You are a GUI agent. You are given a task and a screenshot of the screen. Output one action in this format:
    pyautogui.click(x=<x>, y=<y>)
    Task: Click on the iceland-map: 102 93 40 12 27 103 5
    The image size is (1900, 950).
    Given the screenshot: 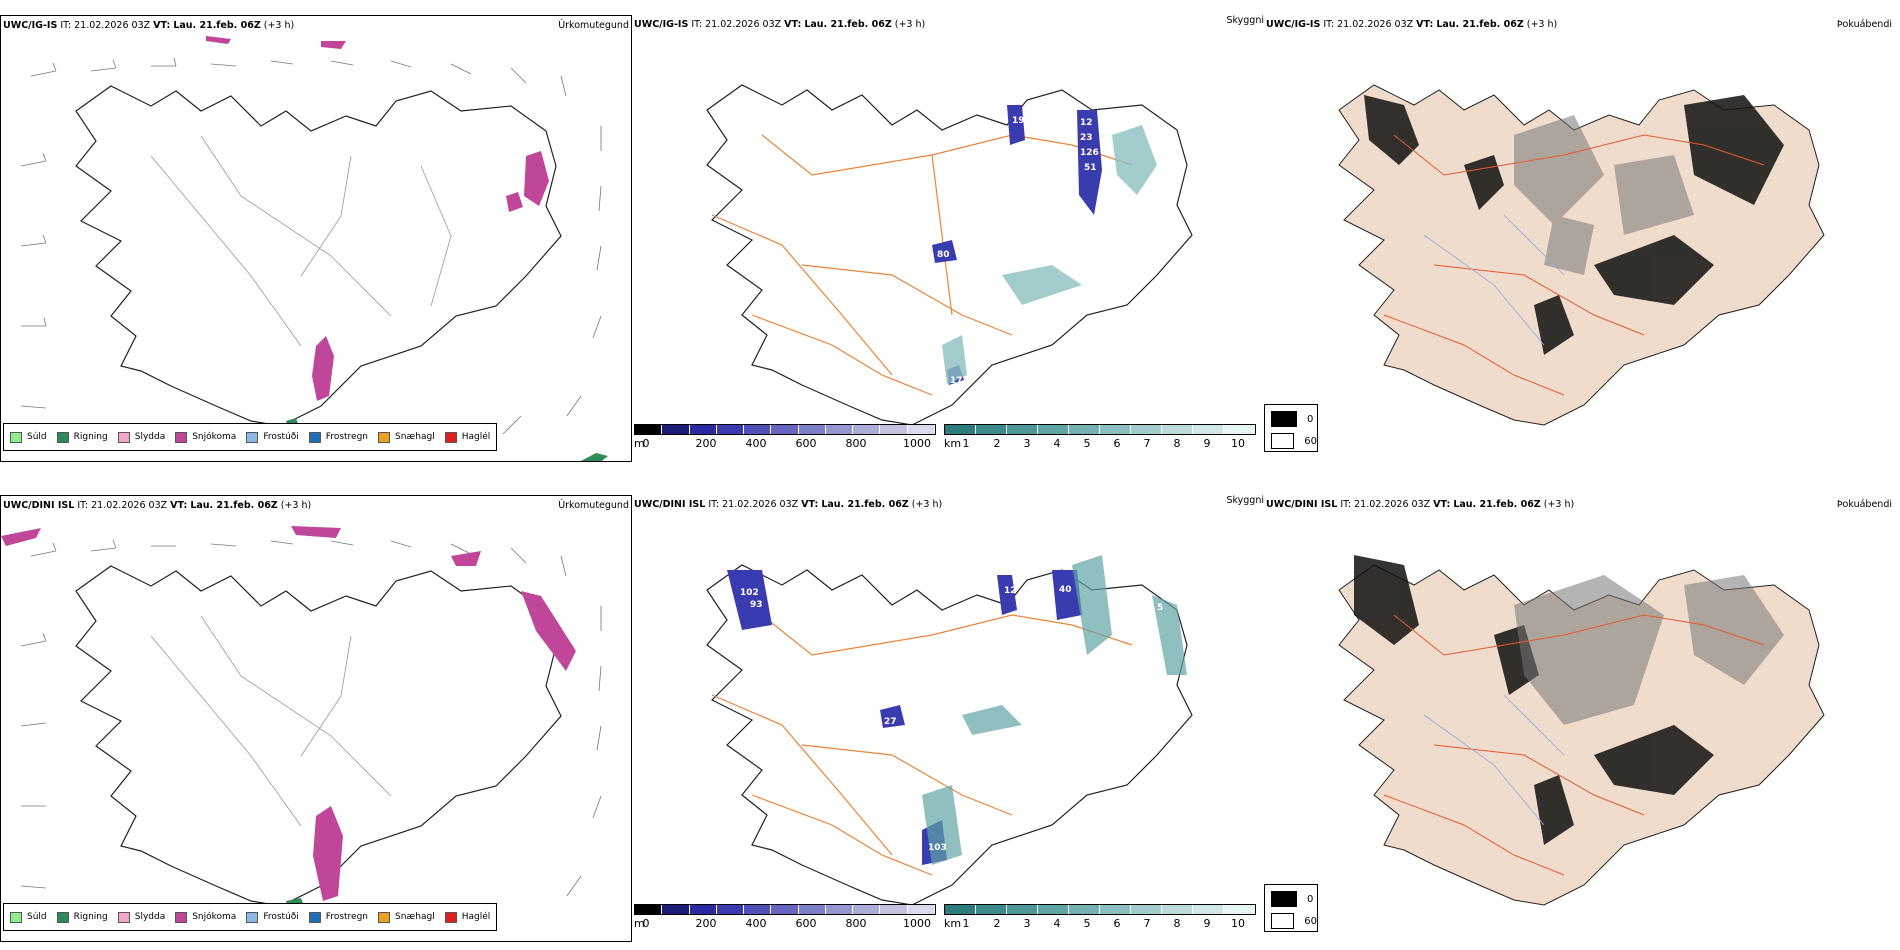 What is the action you would take?
    pyautogui.click(x=949, y=730)
    